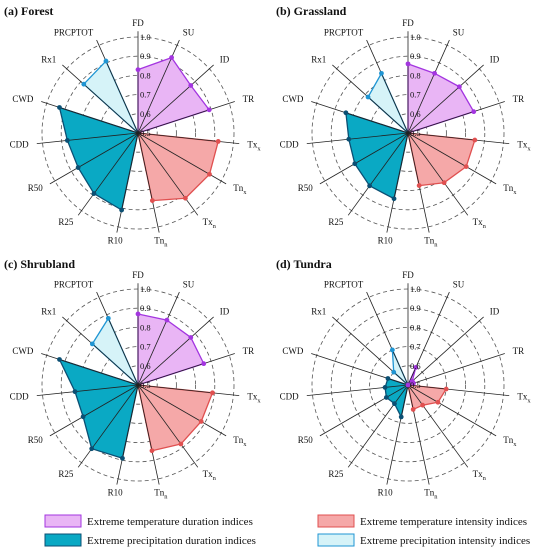  What do you see at coordinates (355, 164) in the screenshot?
I see `data-point-R50` at bounding box center [355, 164].